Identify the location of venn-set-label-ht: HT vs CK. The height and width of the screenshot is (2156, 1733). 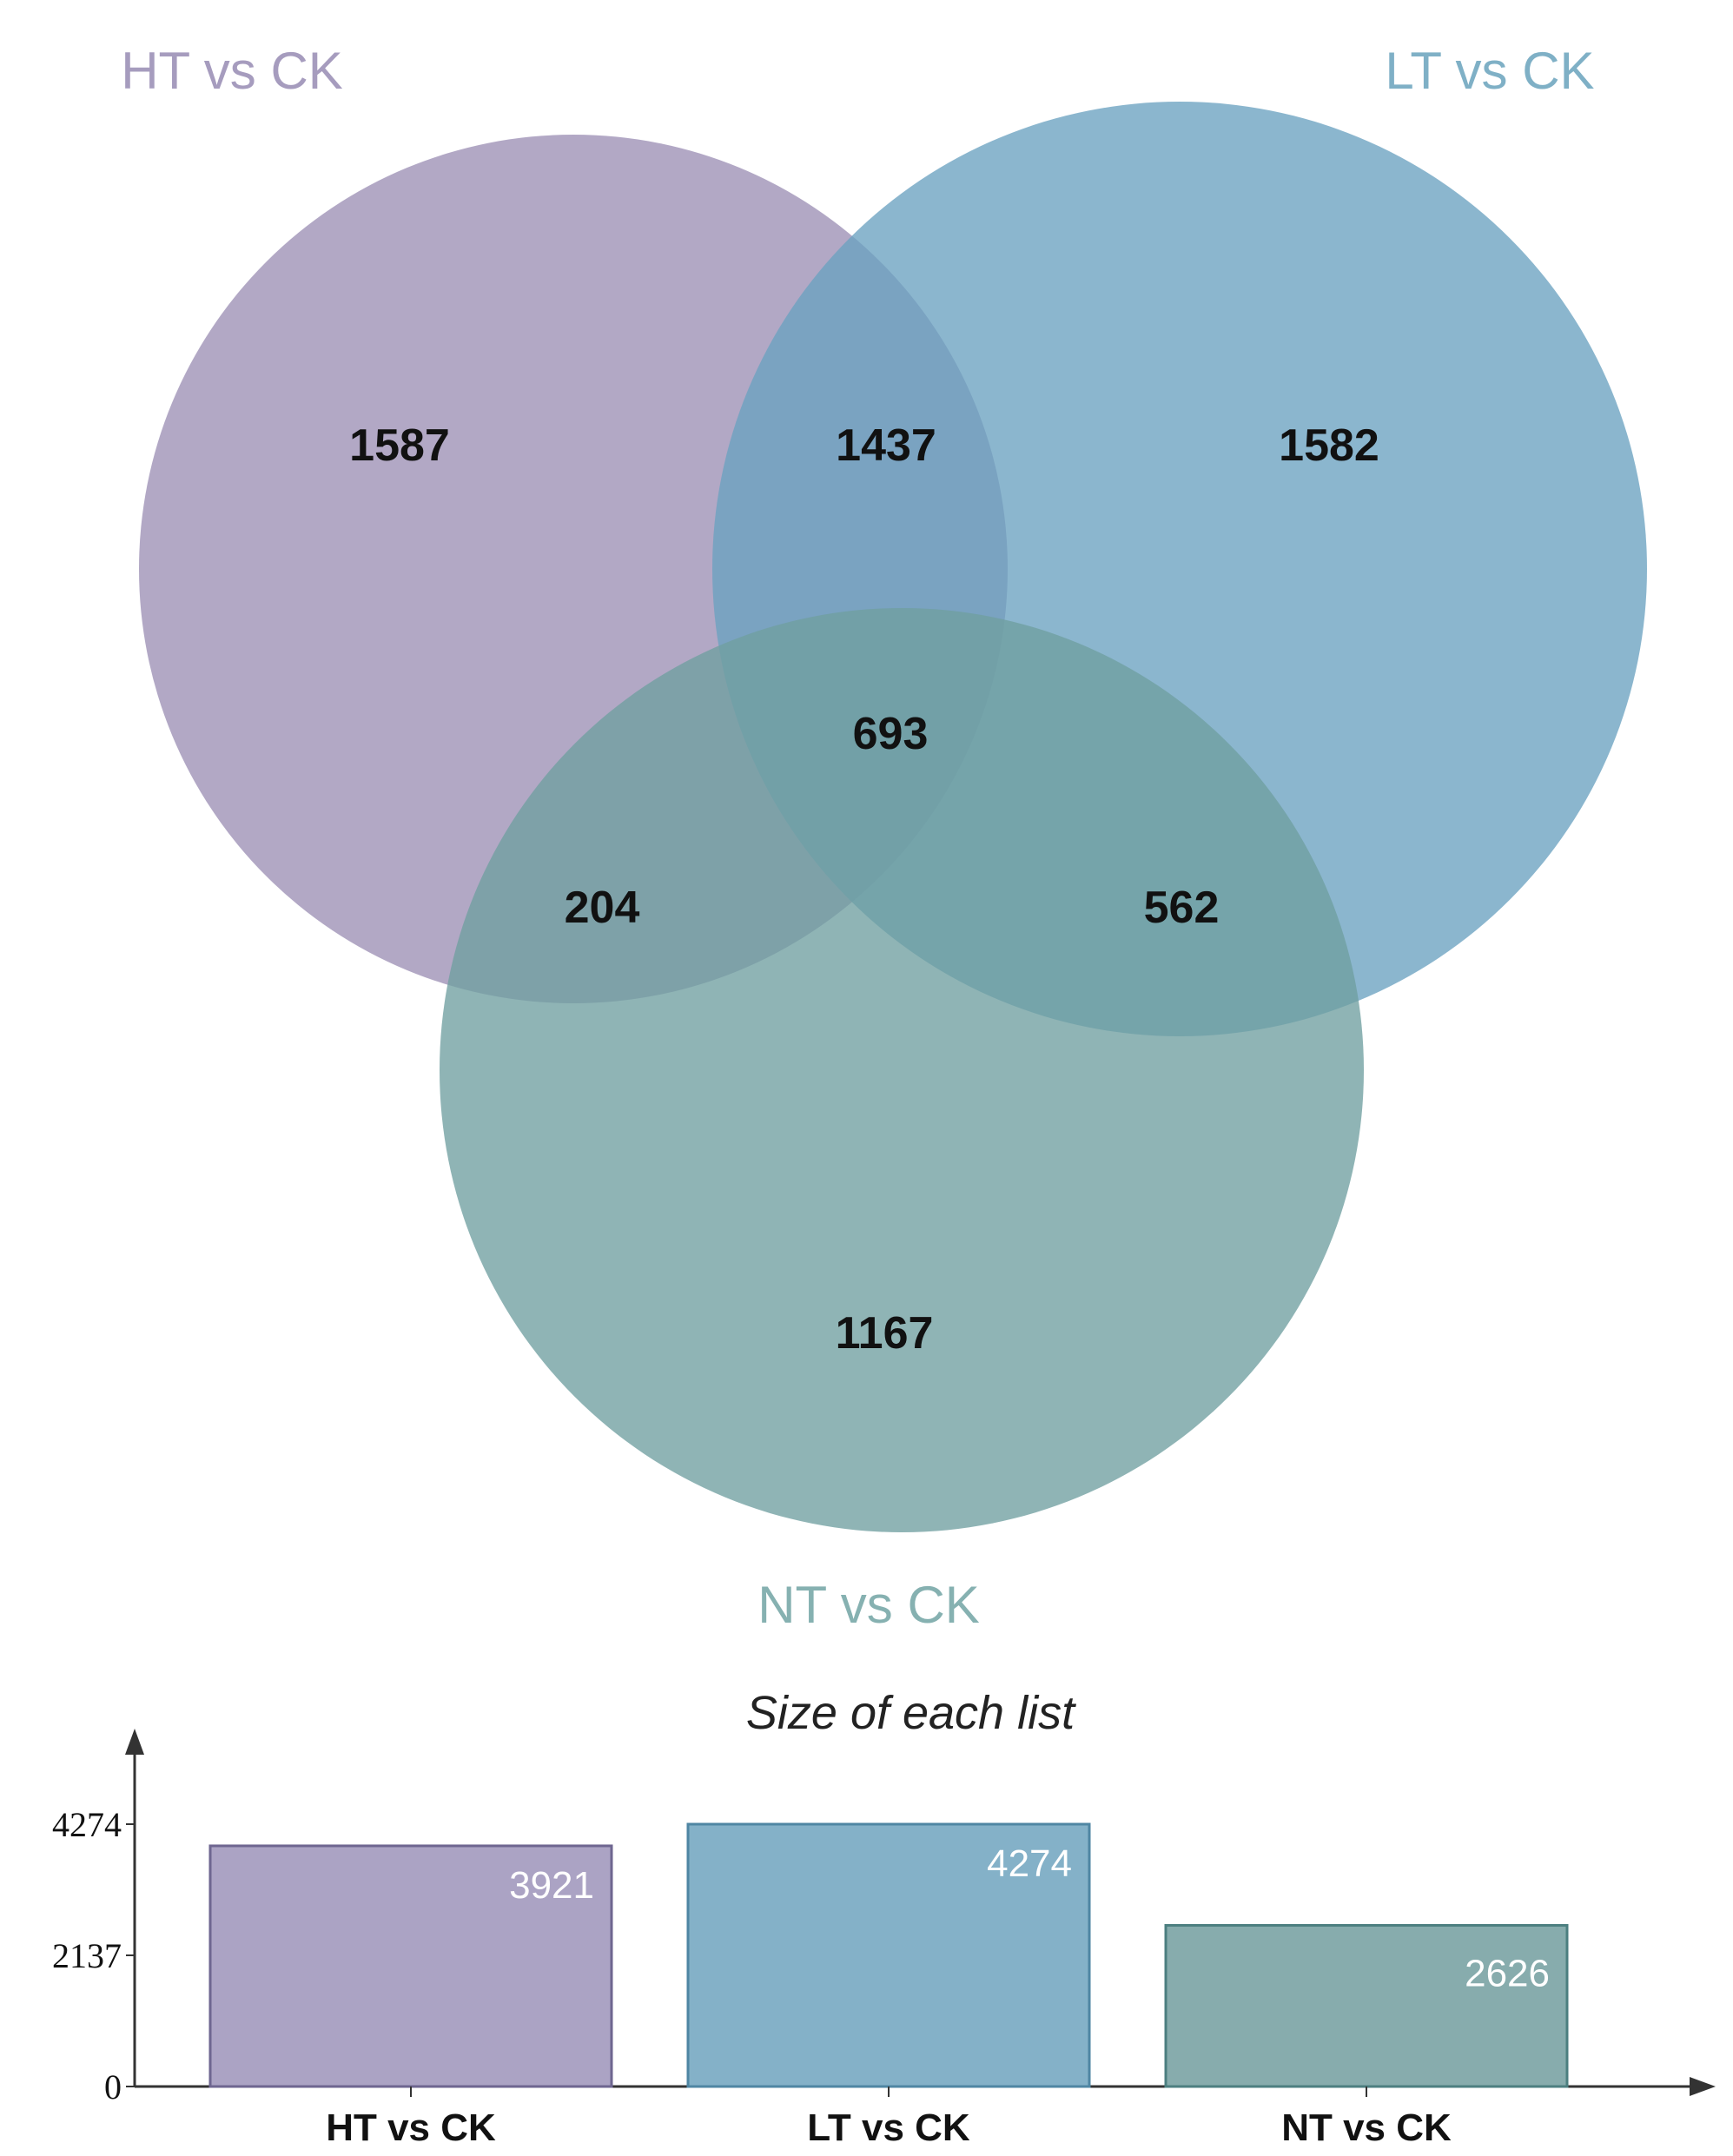
(232, 71).